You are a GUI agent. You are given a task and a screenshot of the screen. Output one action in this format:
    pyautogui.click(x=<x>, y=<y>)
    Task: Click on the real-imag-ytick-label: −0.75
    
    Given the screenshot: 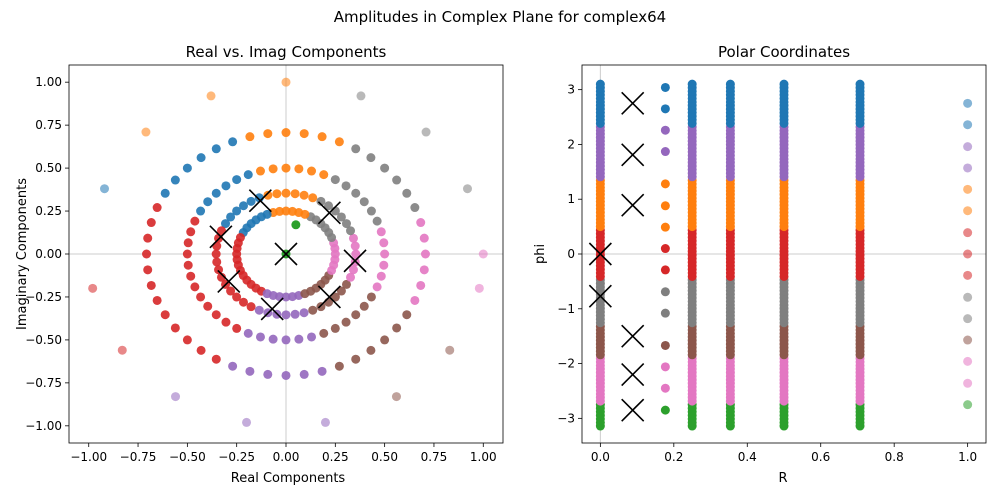 What is the action you would take?
    pyautogui.click(x=43, y=383)
    